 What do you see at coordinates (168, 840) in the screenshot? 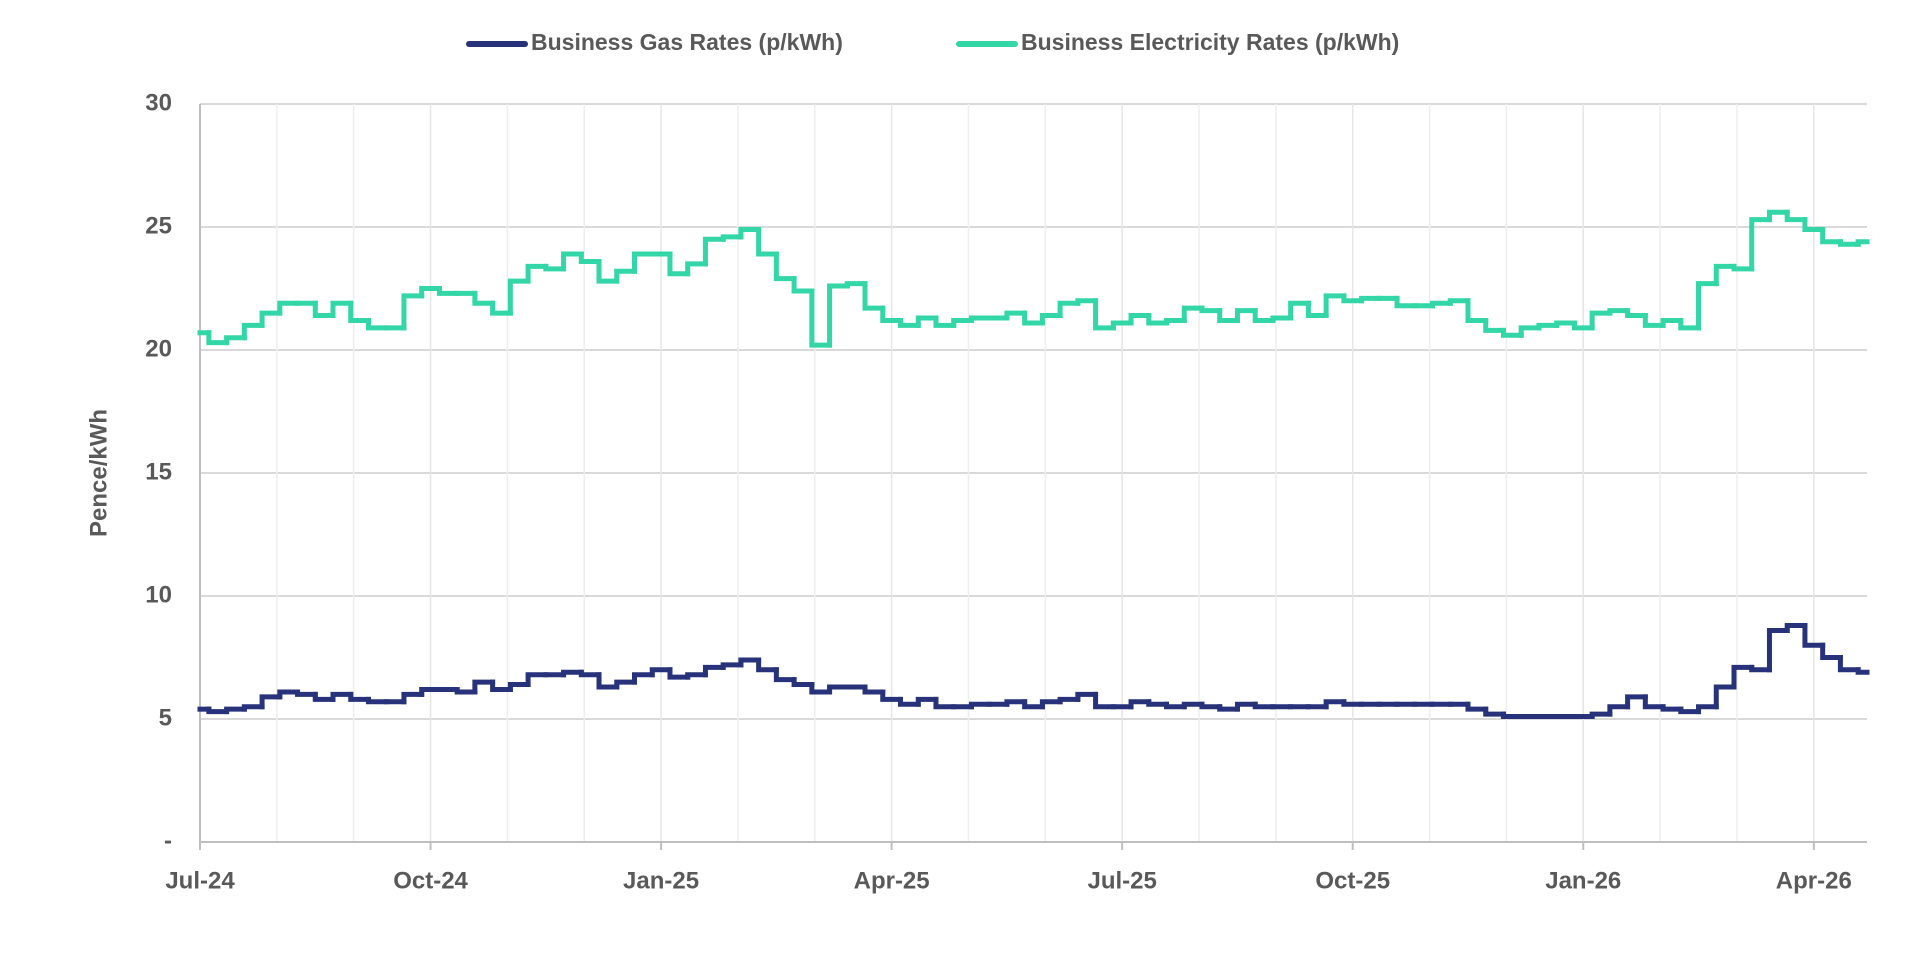
I see `y-tick-label: -` at bounding box center [168, 840].